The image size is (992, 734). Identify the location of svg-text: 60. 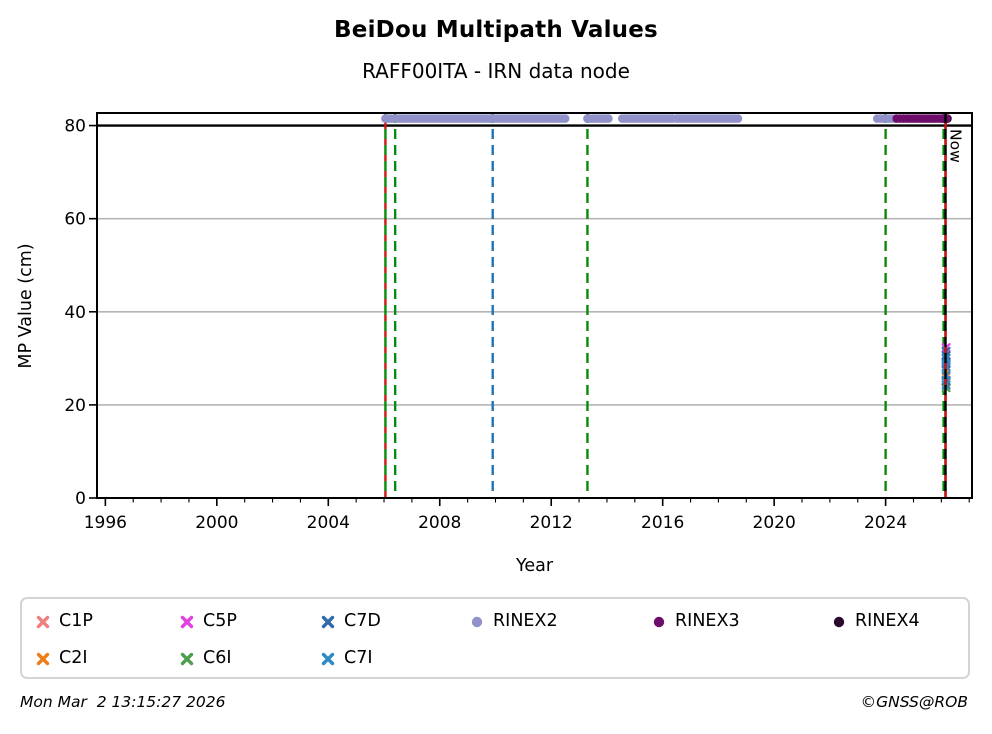
(75, 220).